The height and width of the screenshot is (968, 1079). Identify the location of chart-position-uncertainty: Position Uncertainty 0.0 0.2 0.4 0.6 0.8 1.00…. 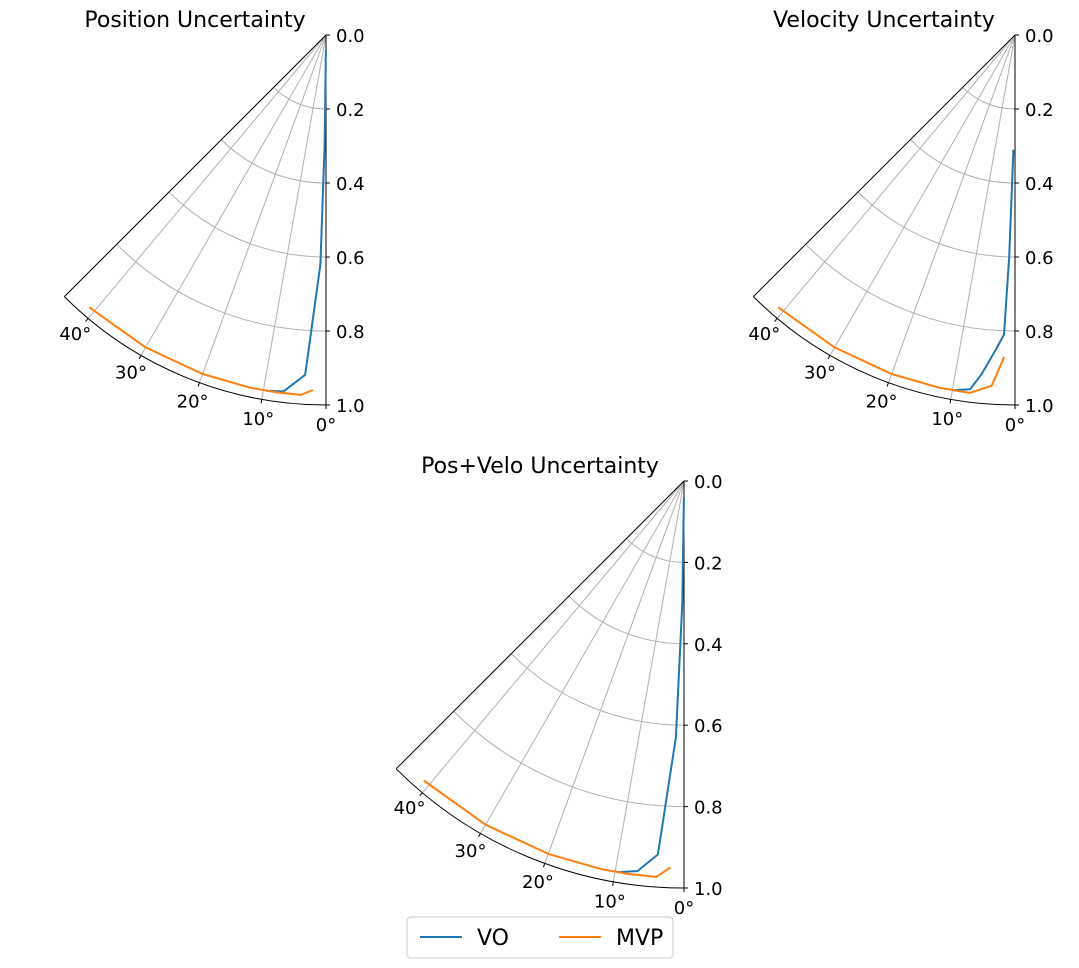
(211, 222).